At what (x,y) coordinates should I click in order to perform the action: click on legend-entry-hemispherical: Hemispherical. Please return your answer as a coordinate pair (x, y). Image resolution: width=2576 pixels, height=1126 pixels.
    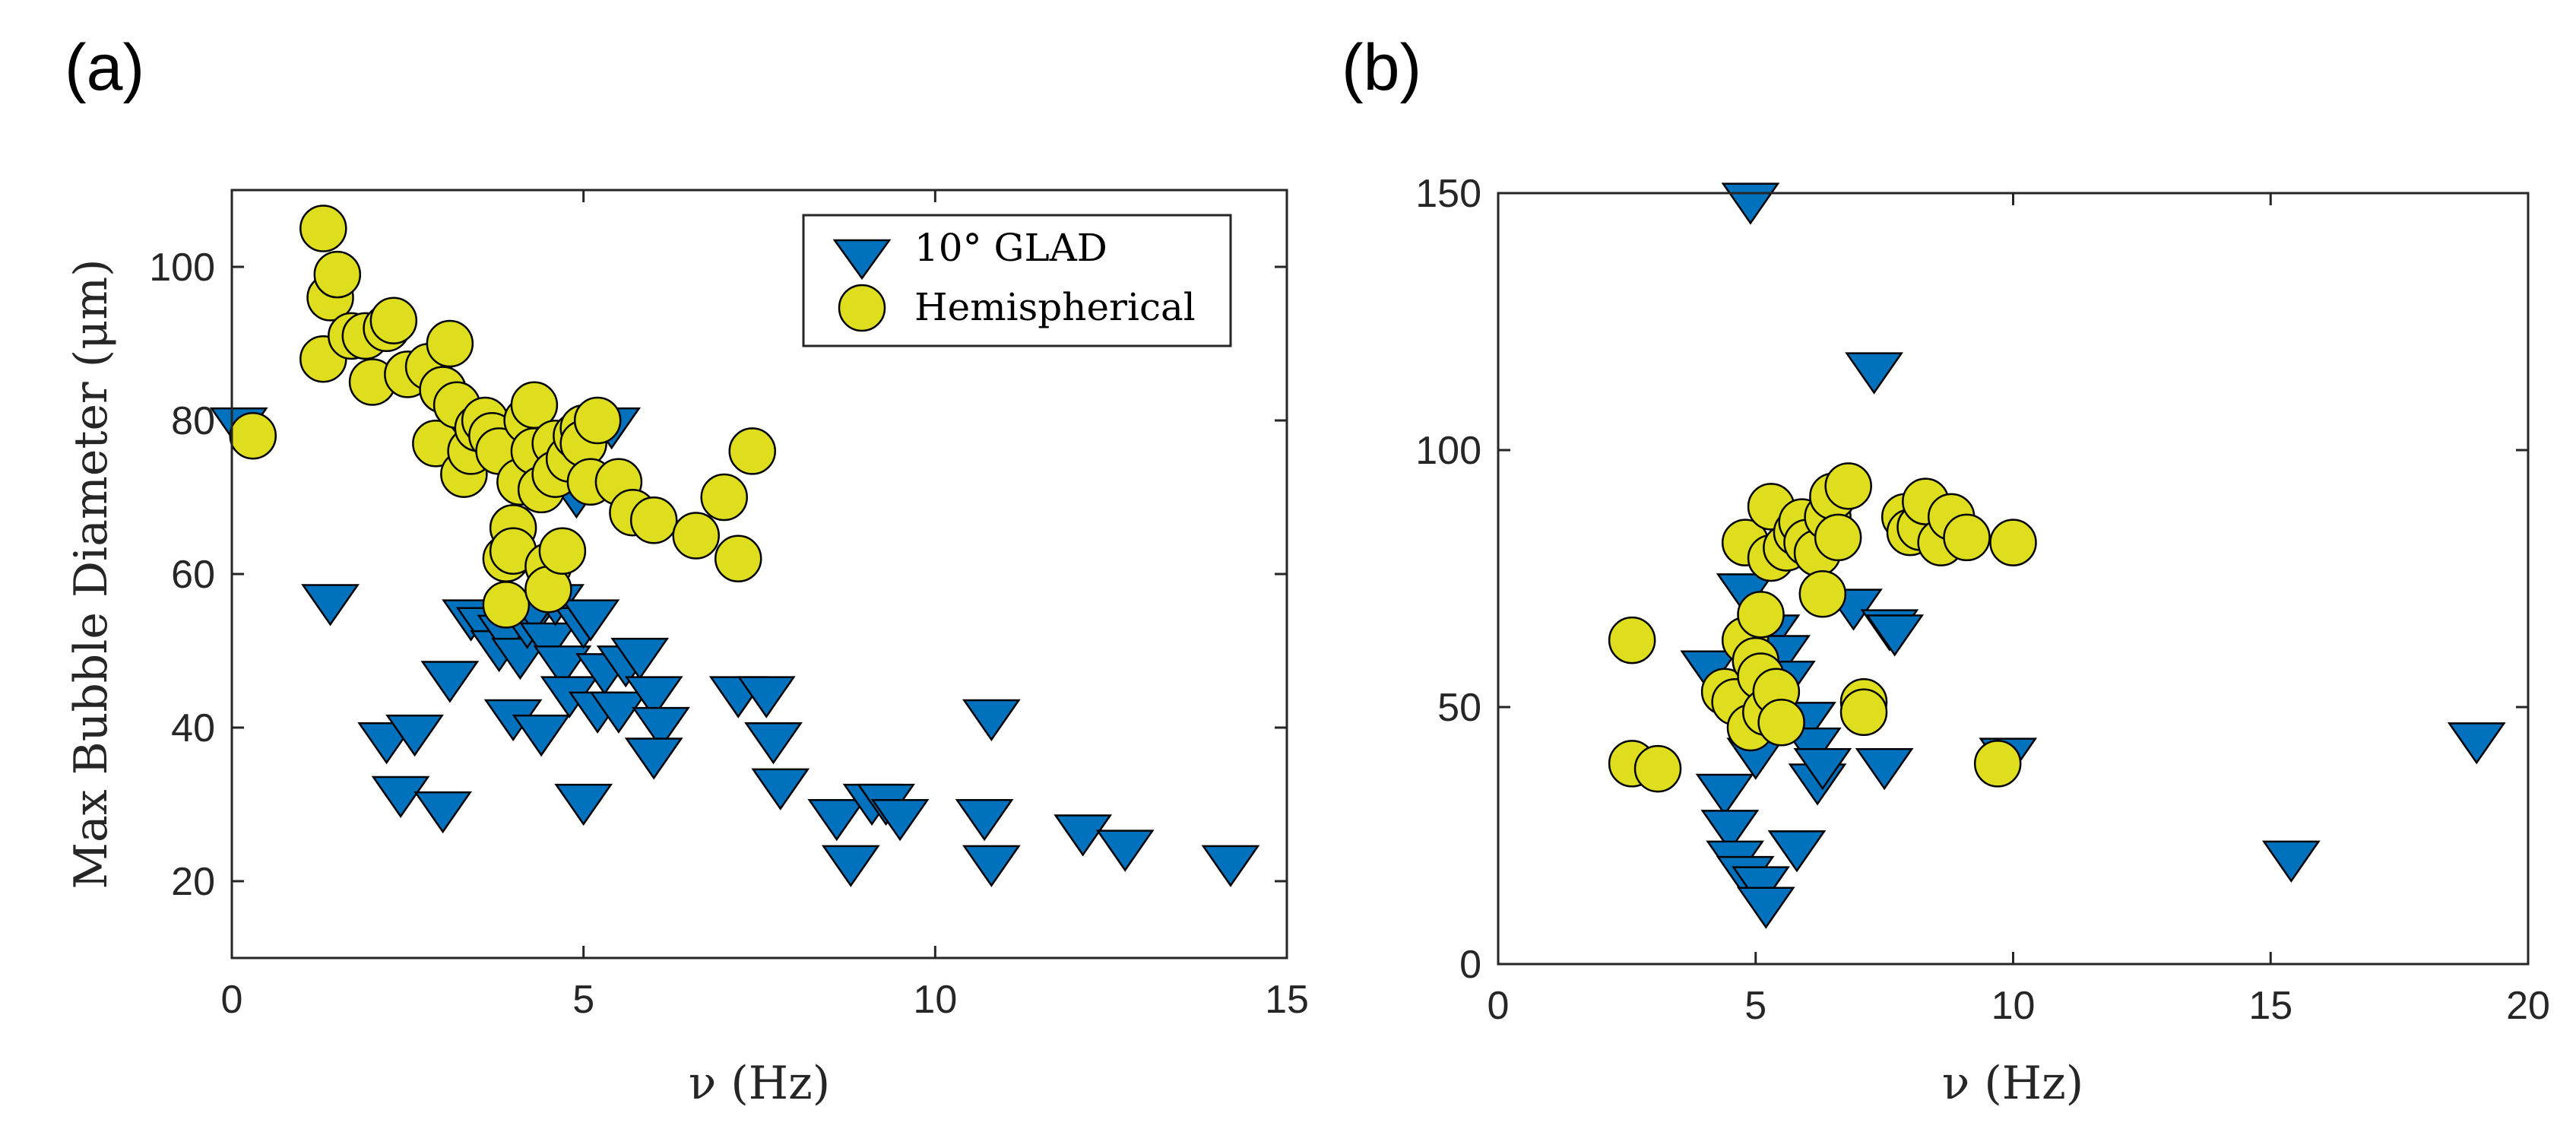
    Looking at the image, I should click on (1055, 307).